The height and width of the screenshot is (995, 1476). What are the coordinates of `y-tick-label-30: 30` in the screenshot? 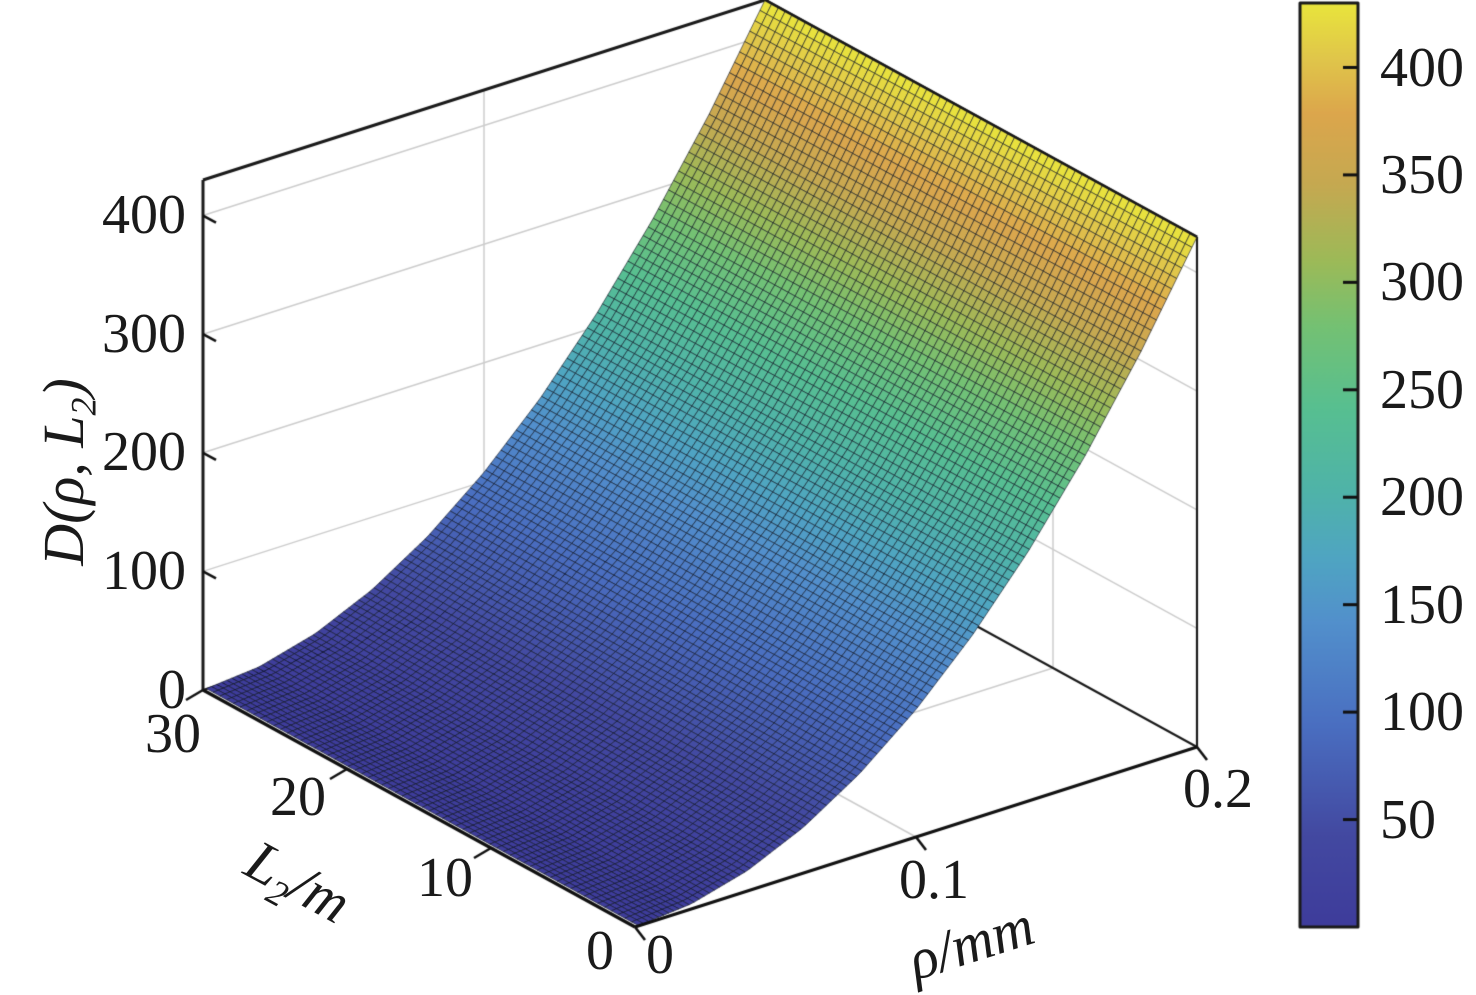 It's located at (173, 734).